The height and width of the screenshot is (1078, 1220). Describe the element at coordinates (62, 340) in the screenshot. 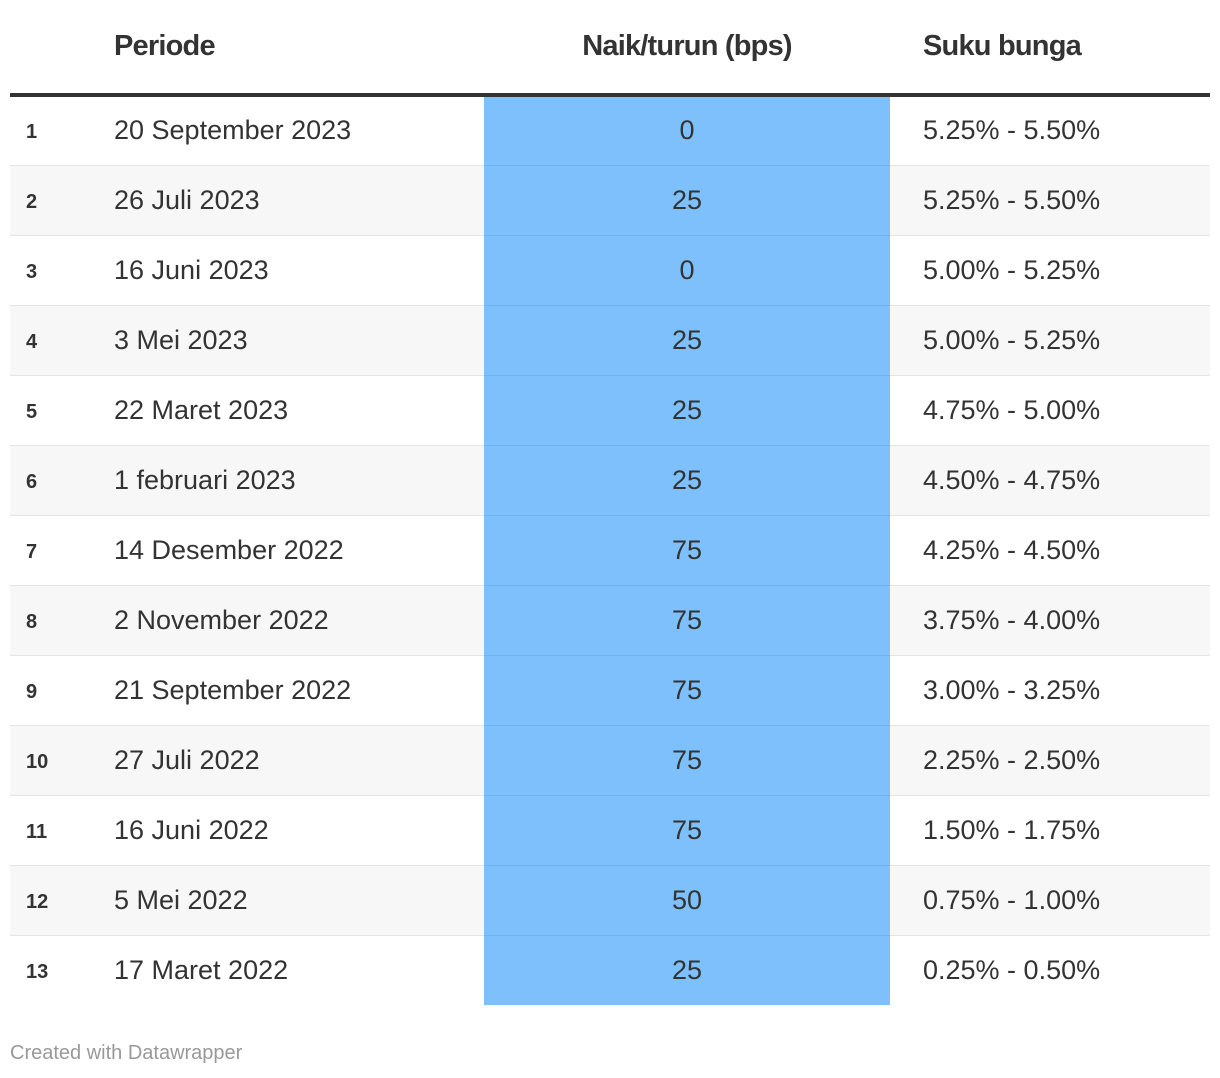

I see `row-number: 4` at that location.